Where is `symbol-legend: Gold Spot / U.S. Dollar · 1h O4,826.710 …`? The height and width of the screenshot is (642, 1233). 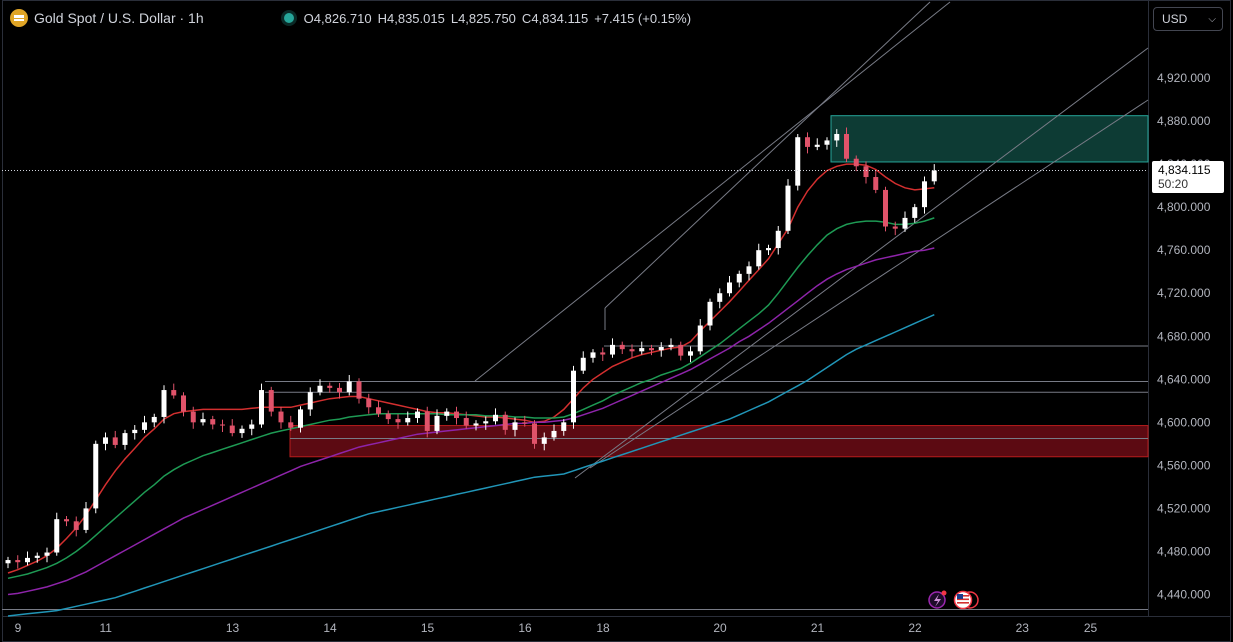 symbol-legend: Gold Spot / U.S. Dollar · 1h O4,826.710 … is located at coordinates (350, 18).